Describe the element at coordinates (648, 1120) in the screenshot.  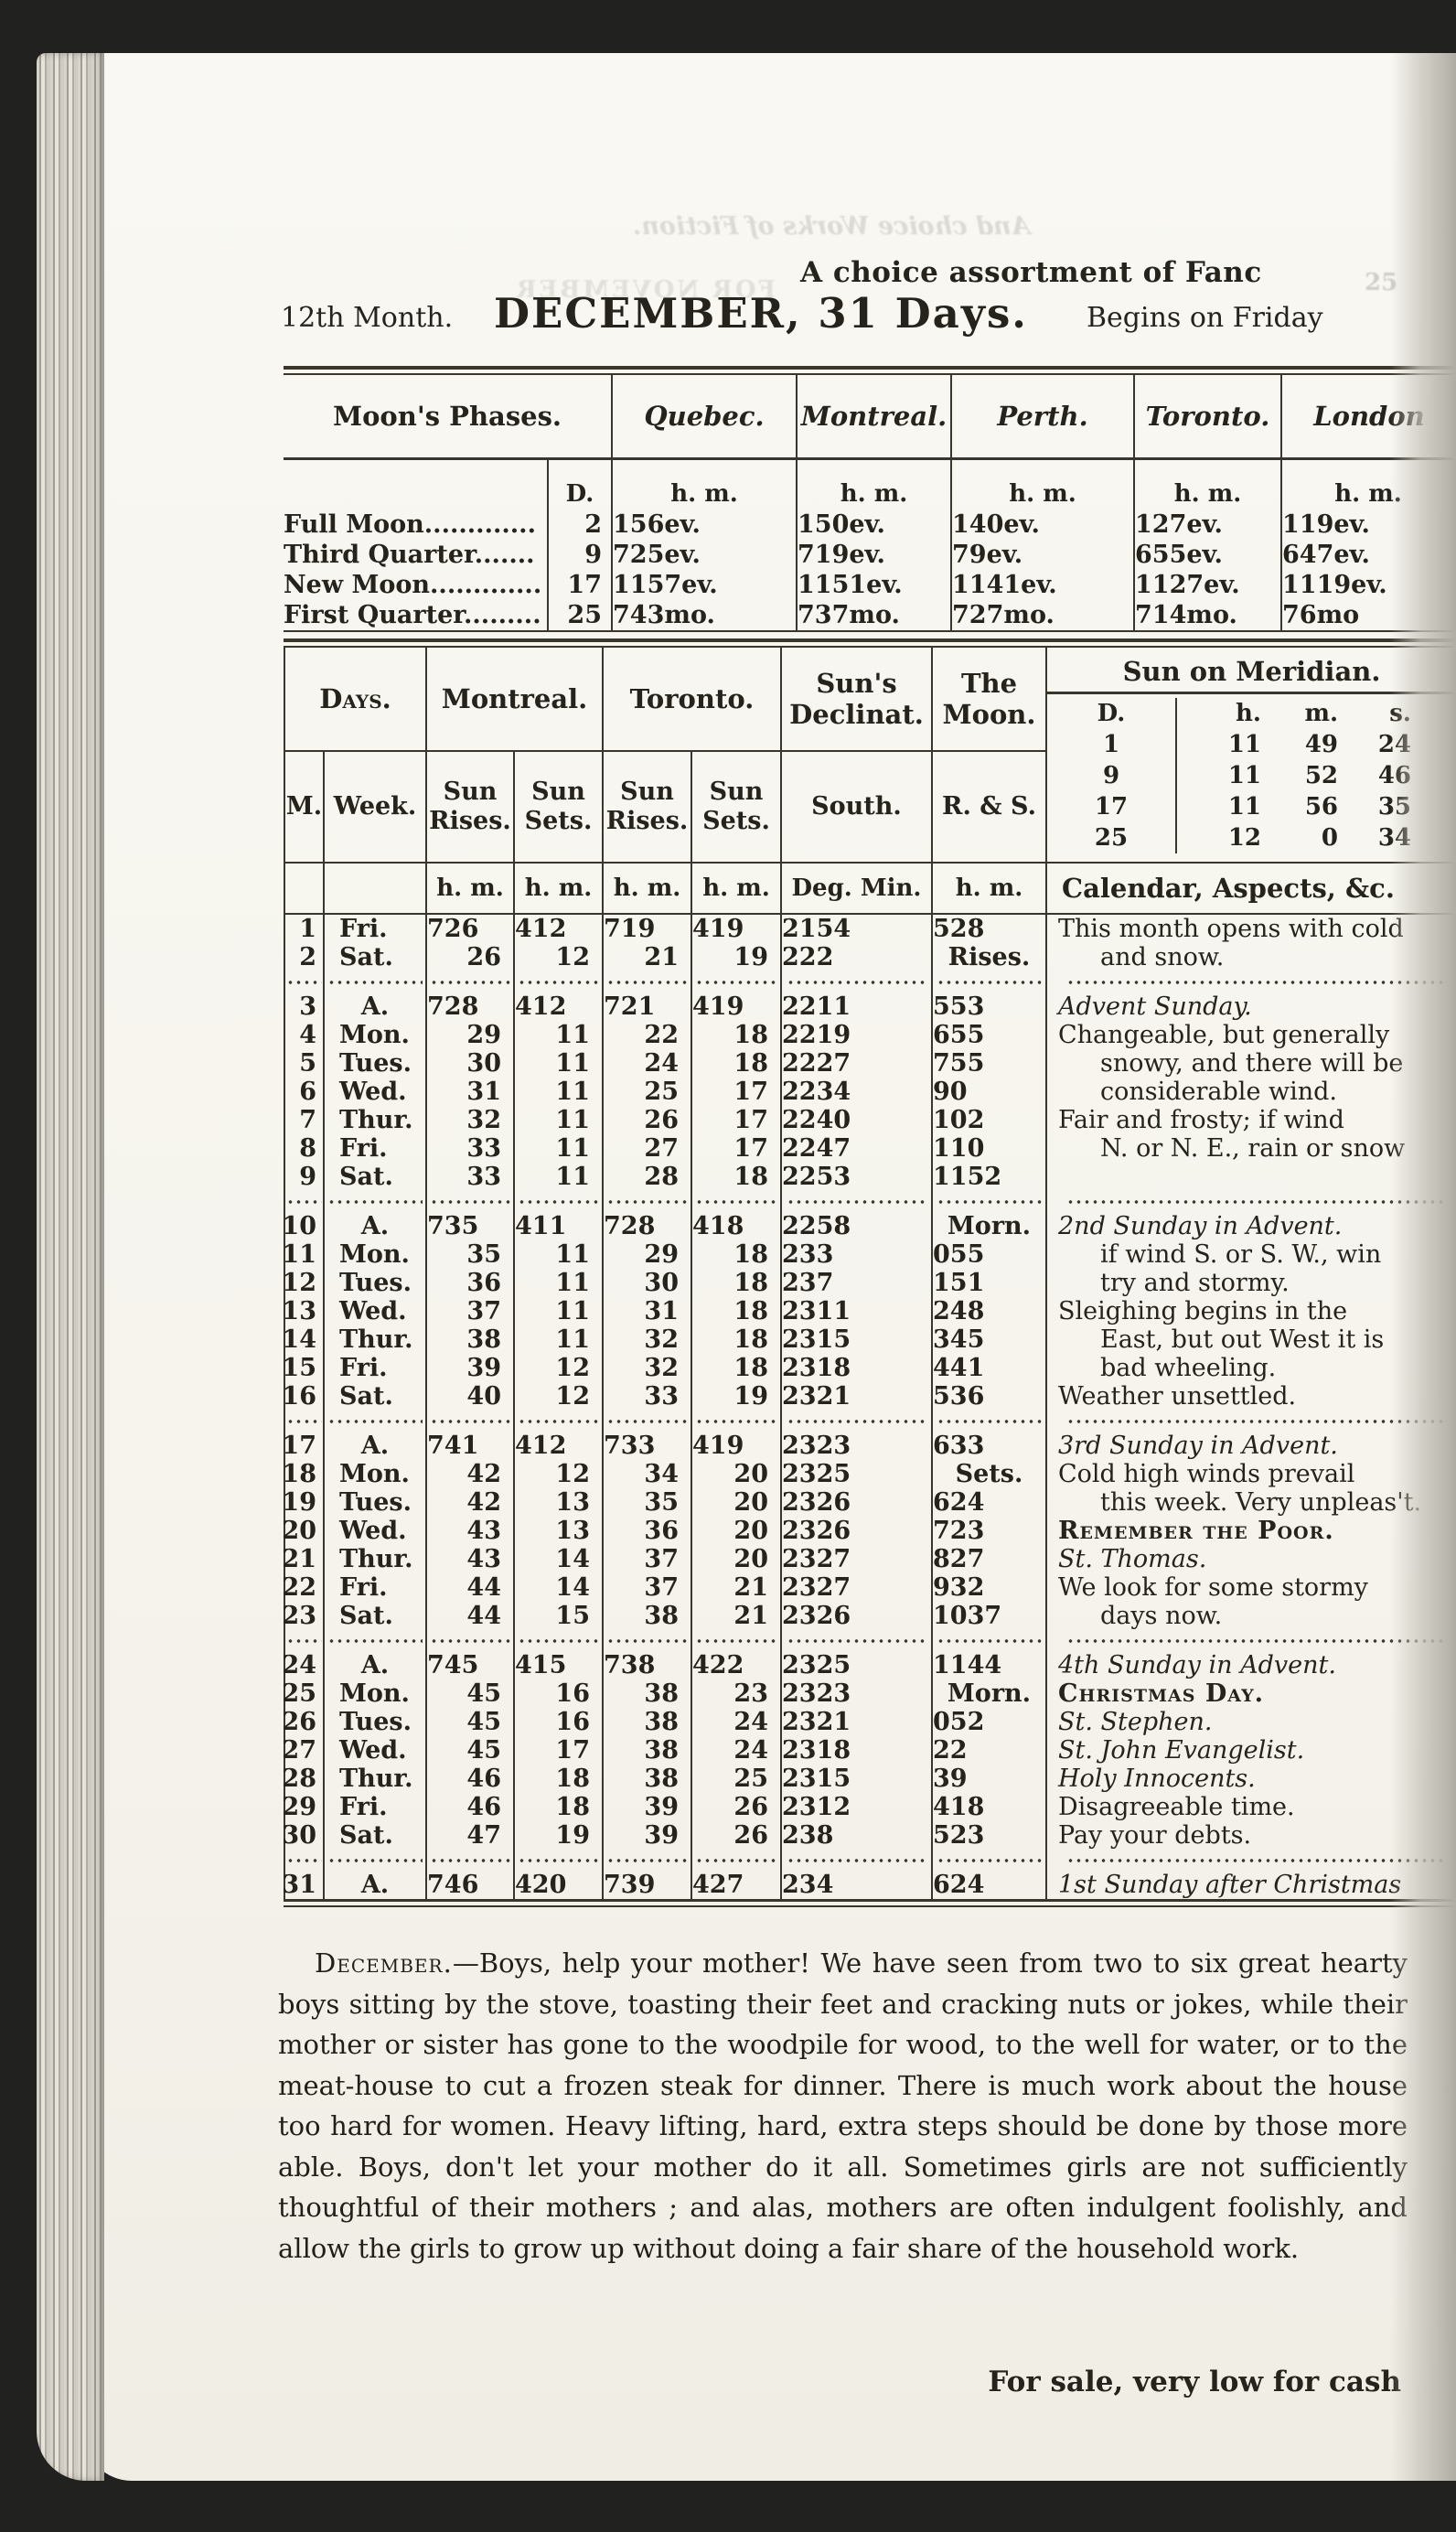
I see `sun-time-cell: 26` at that location.